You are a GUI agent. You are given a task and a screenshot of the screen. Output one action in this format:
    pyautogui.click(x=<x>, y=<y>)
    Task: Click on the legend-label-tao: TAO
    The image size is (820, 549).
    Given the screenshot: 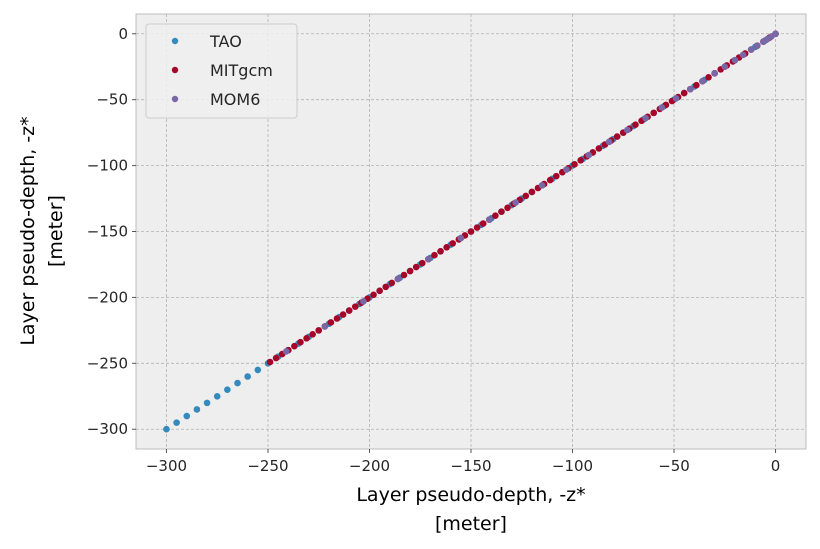 What is the action you would take?
    pyautogui.click(x=225, y=41)
    